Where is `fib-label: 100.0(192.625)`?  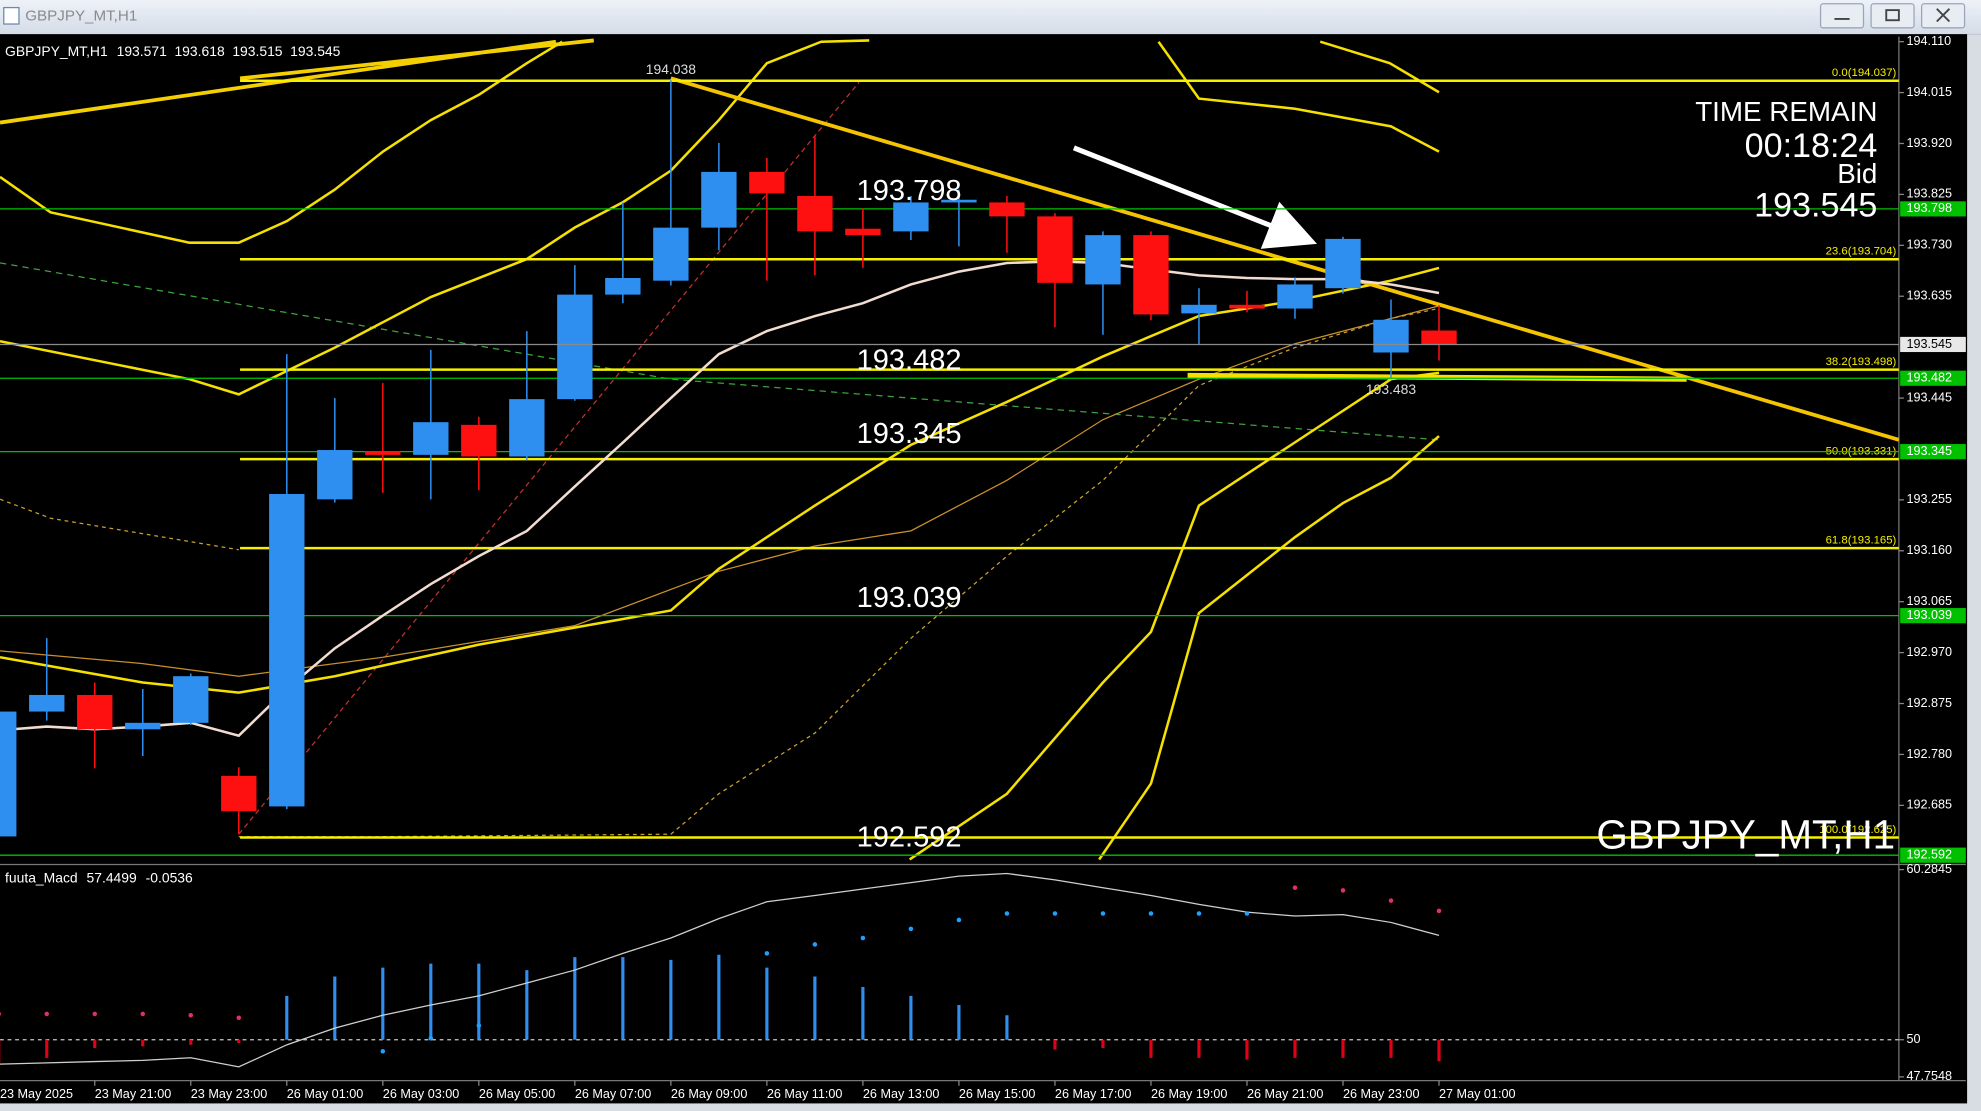 fib-label: 100.0(192.625) is located at coordinates (1857, 830).